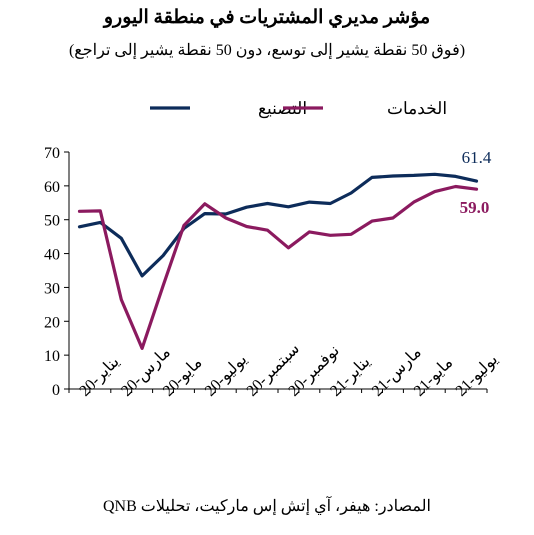  I want to click on legend-label-services: الخدمات, so click(417, 108).